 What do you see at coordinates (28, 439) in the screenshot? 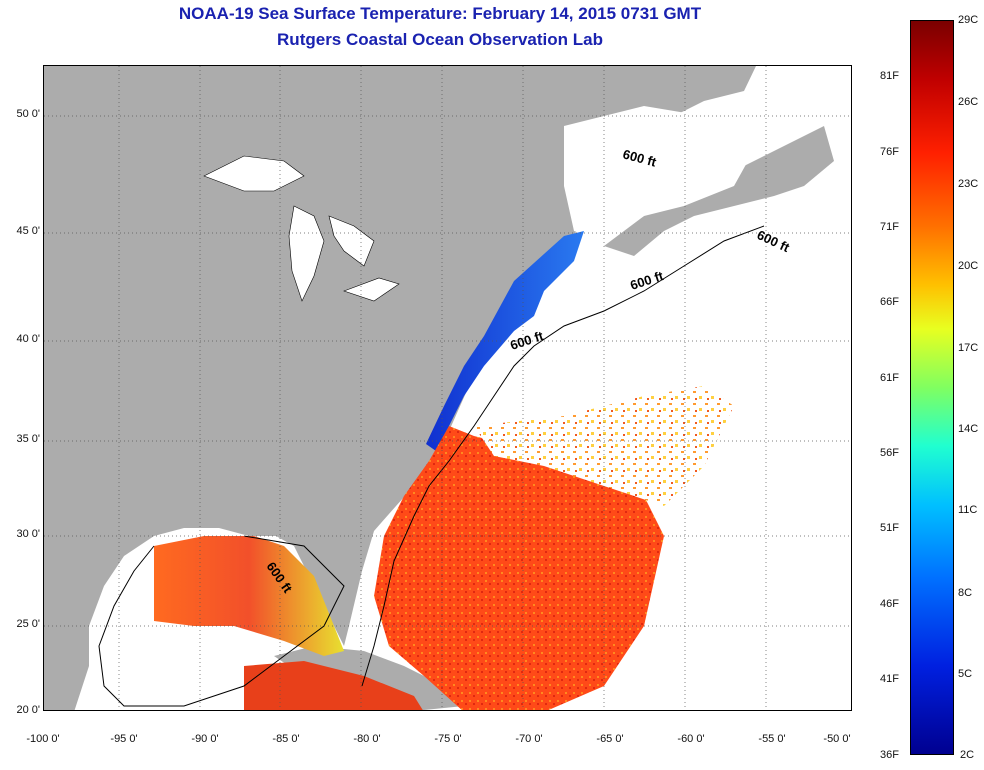
I see `lat-tick: 35 0'` at bounding box center [28, 439].